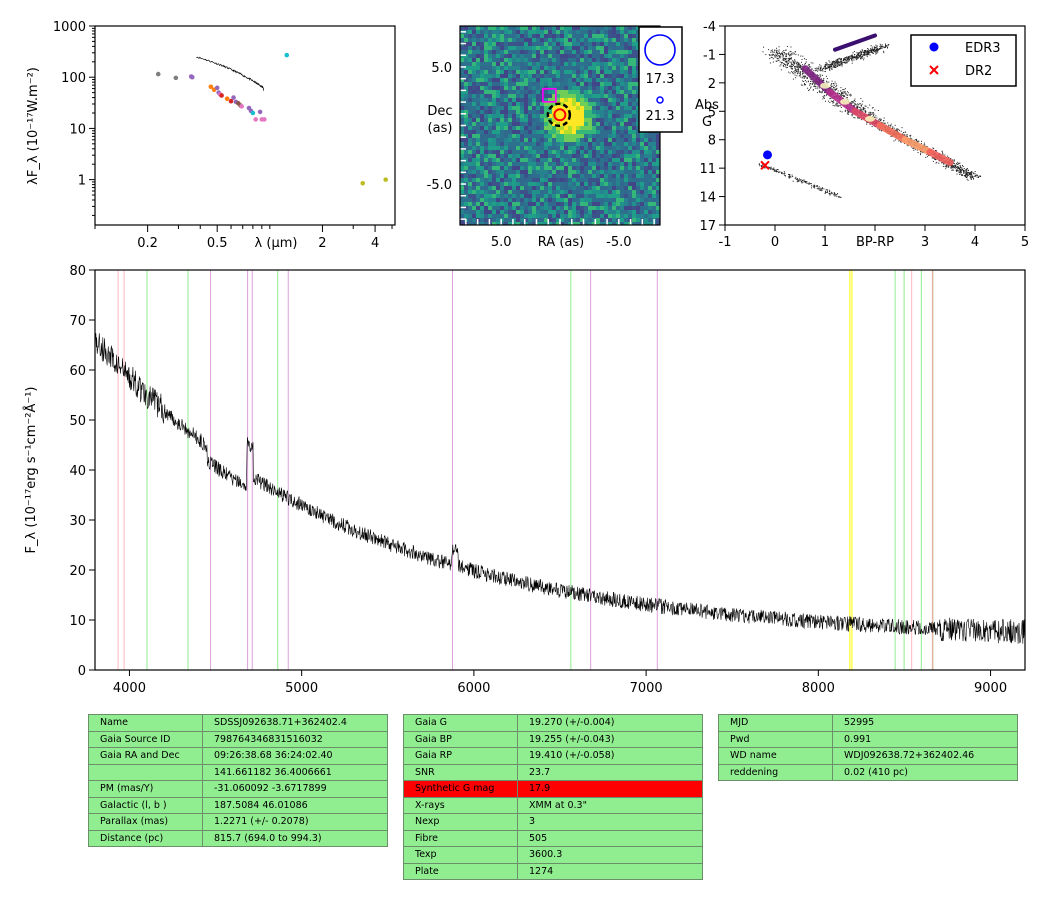  Describe the element at coordinates (82, 181) in the screenshot. I see `sed-ytick-label-0: 1` at that location.